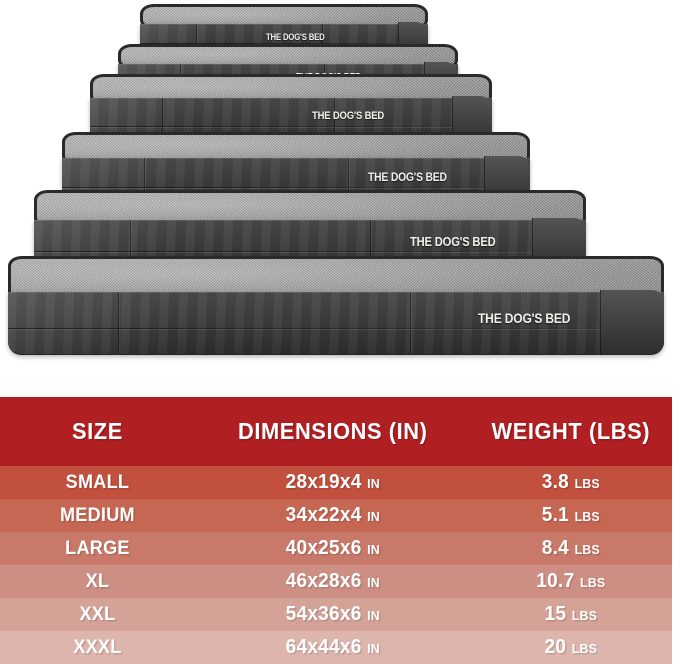 The image size is (679, 664). Describe the element at coordinates (97, 482) in the screenshot. I see `cell-size: SMALL` at that location.